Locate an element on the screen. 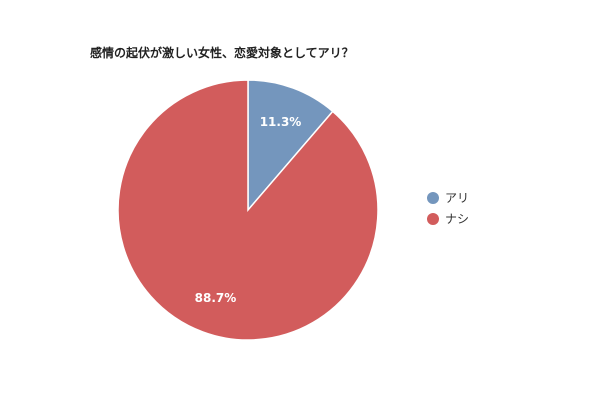  legend-label-0: アリ is located at coordinates (457, 198).